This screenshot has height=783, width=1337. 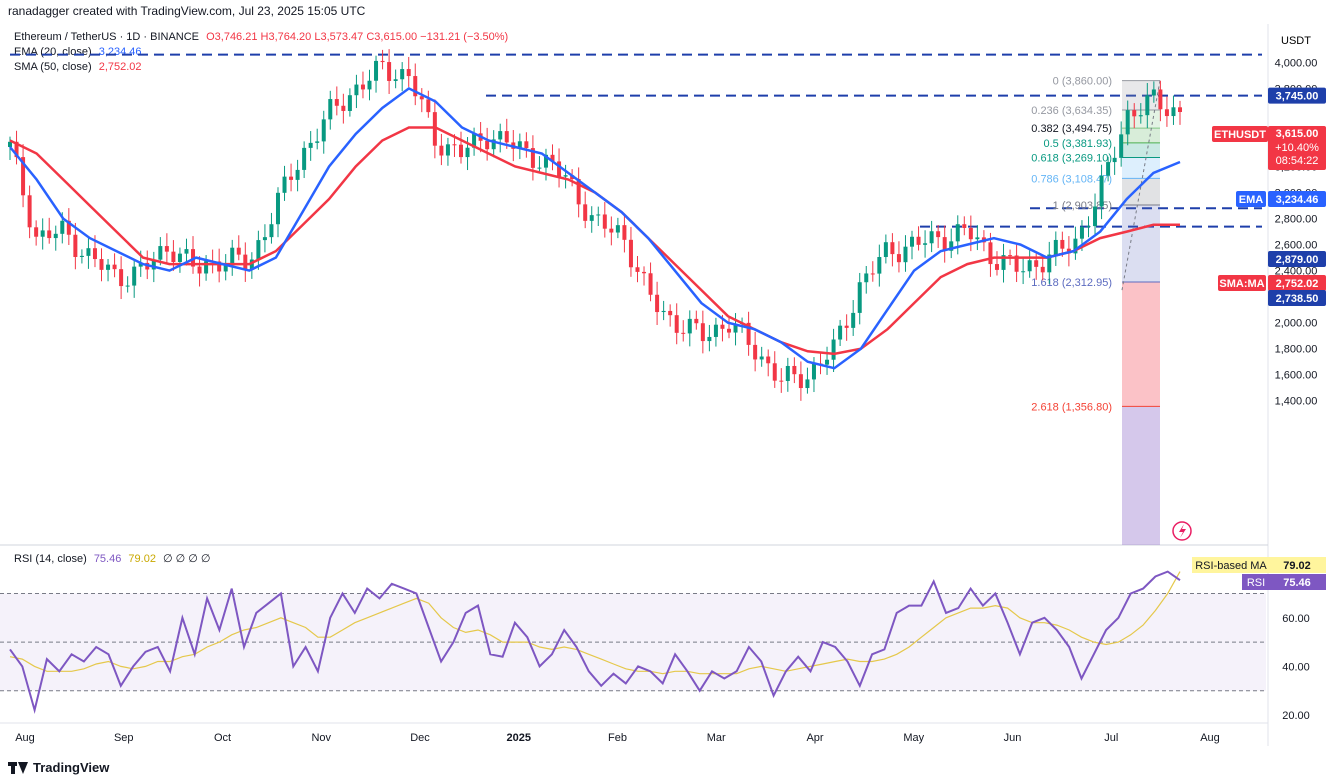 What do you see at coordinates (1296, 667) in the screenshot?
I see `rsi-axis: 60.00 40.00 20.00` at bounding box center [1296, 667].